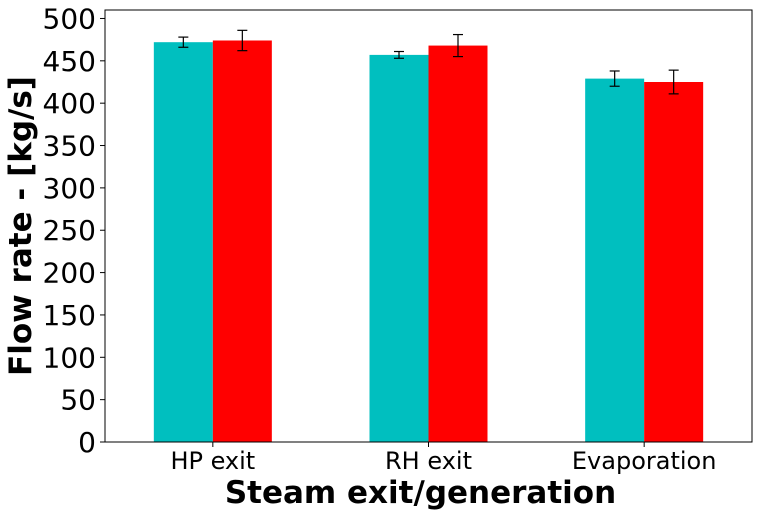 This screenshot has width=759, height=515. Describe the element at coordinates (87, 442) in the screenshot. I see `y-tick-label: 0` at that location.